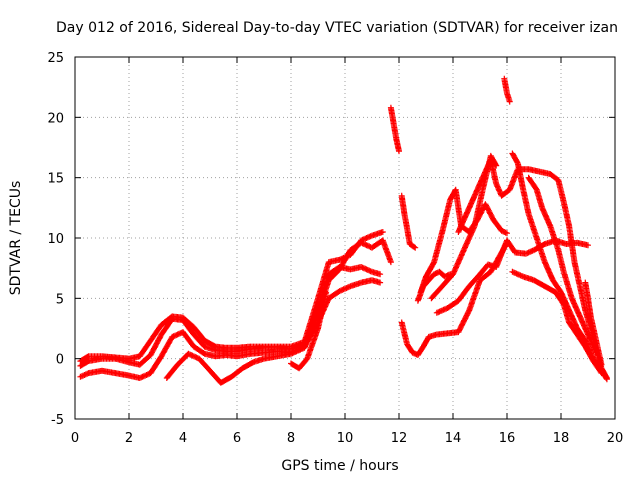  Describe the element at coordinates (453, 438) in the screenshot. I see `x-tick-label: 14` at that location.